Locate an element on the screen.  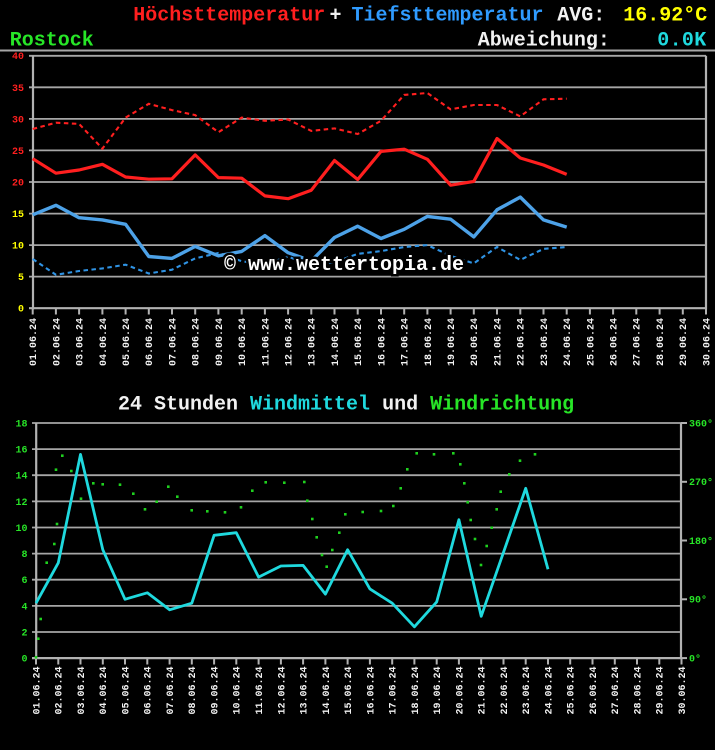
svg-text: 15 is located at coordinates (18, 215).